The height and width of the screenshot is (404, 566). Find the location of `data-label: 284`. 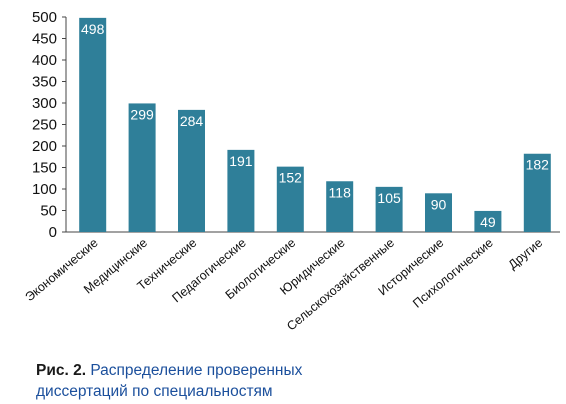

data-label: 284 is located at coordinates (192, 121).